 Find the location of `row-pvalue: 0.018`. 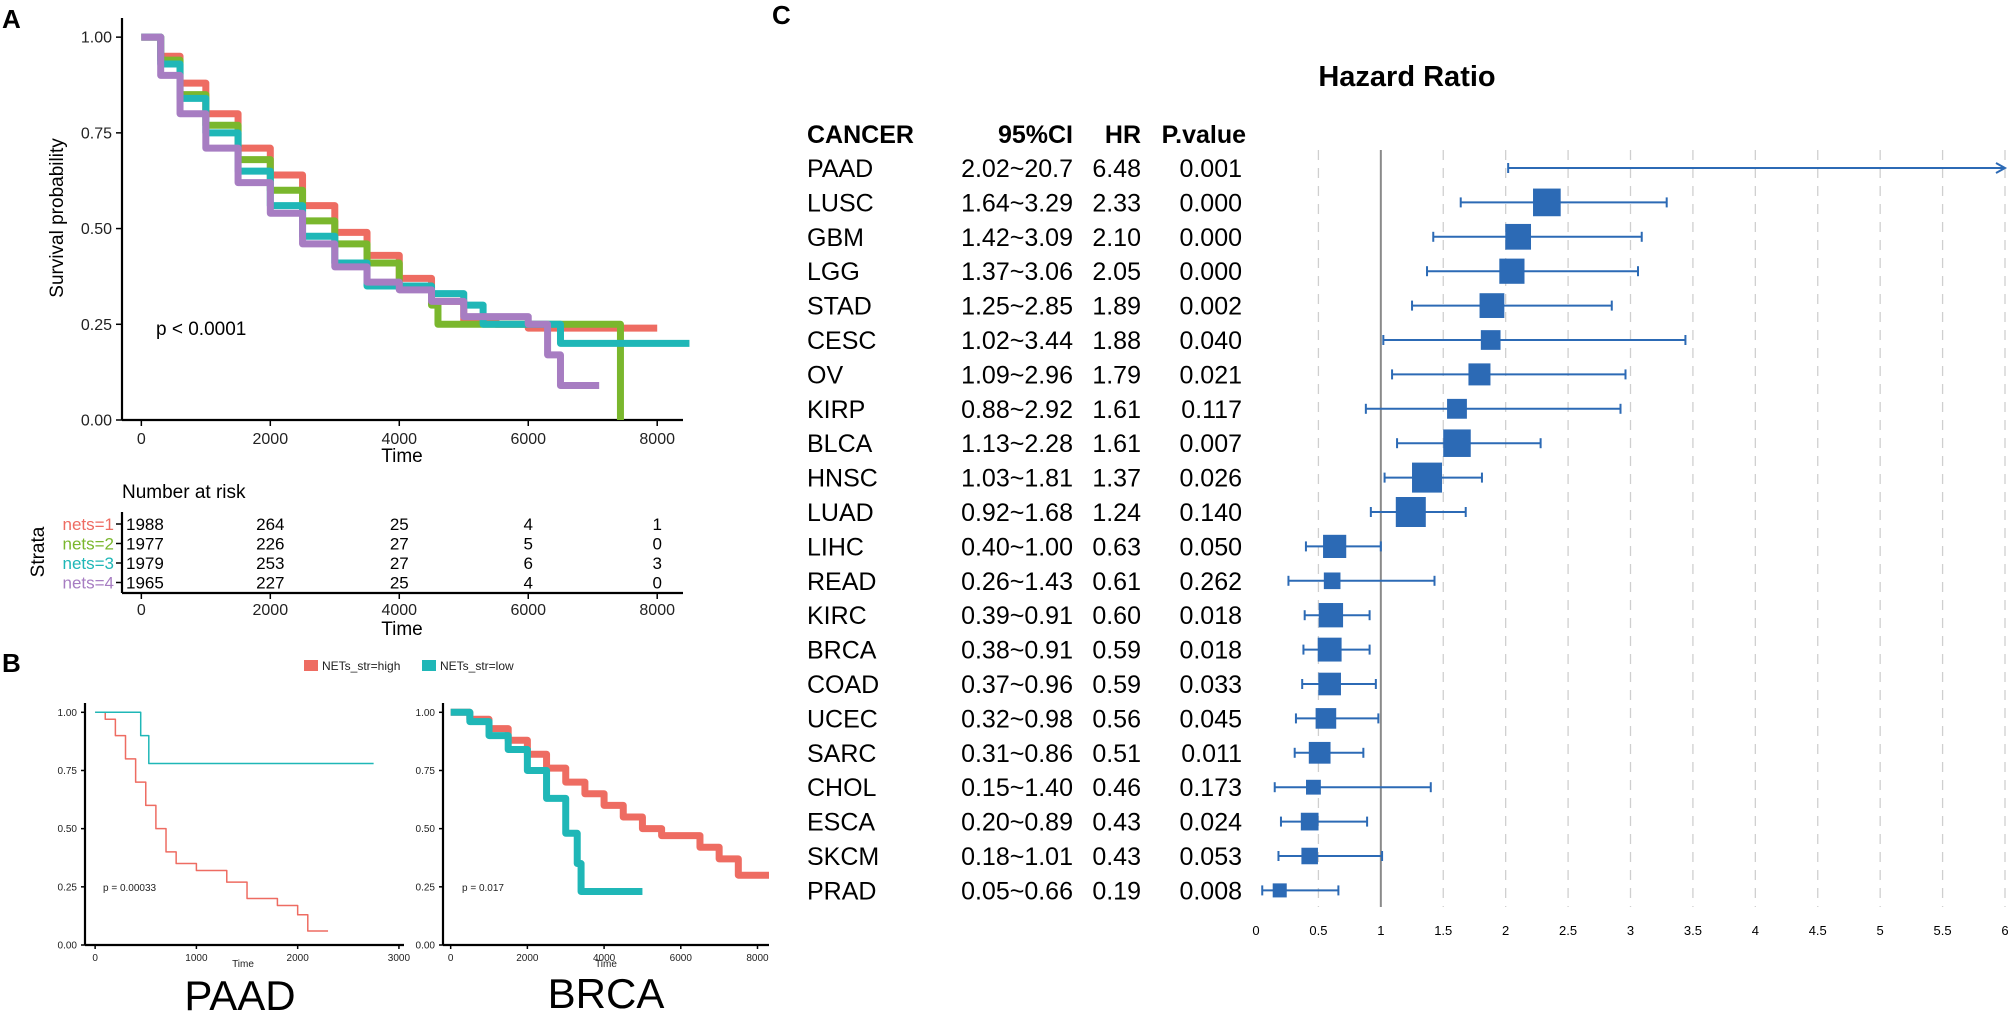

row-pvalue: 0.018 is located at coordinates (1210, 651).